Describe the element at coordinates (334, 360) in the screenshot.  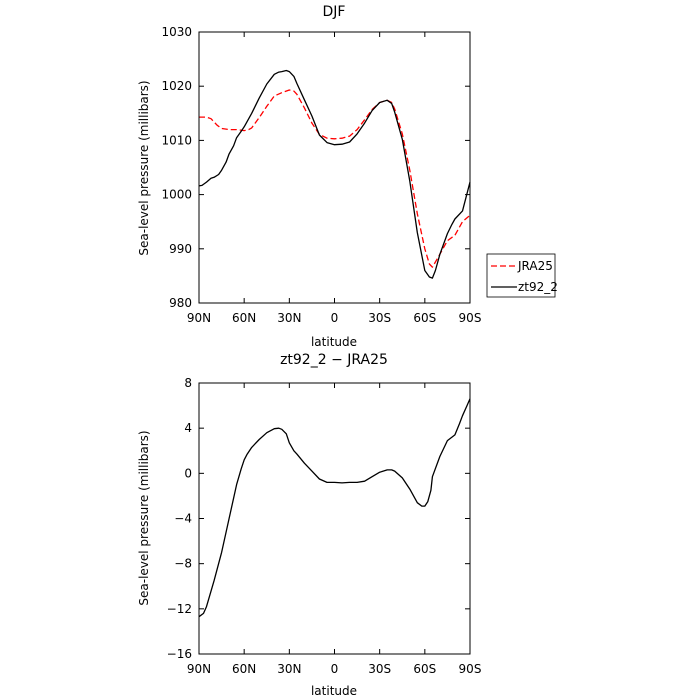
I see `bottom-chart-title: zt92_2 − JRA25` at that location.